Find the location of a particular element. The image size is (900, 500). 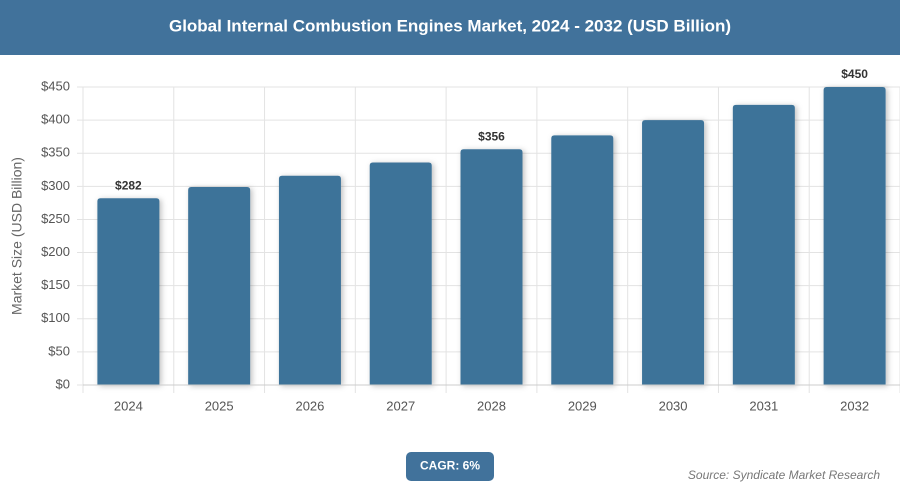

y-tick-label: $200 is located at coordinates (55, 251).